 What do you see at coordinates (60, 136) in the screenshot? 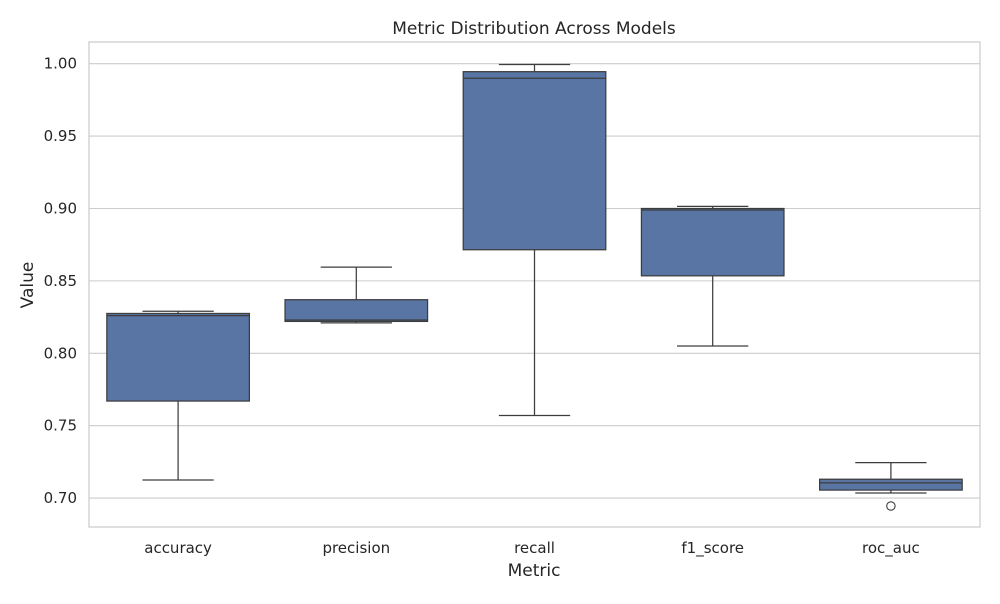
I see `y-tick-label: 0.95` at bounding box center [60, 136].